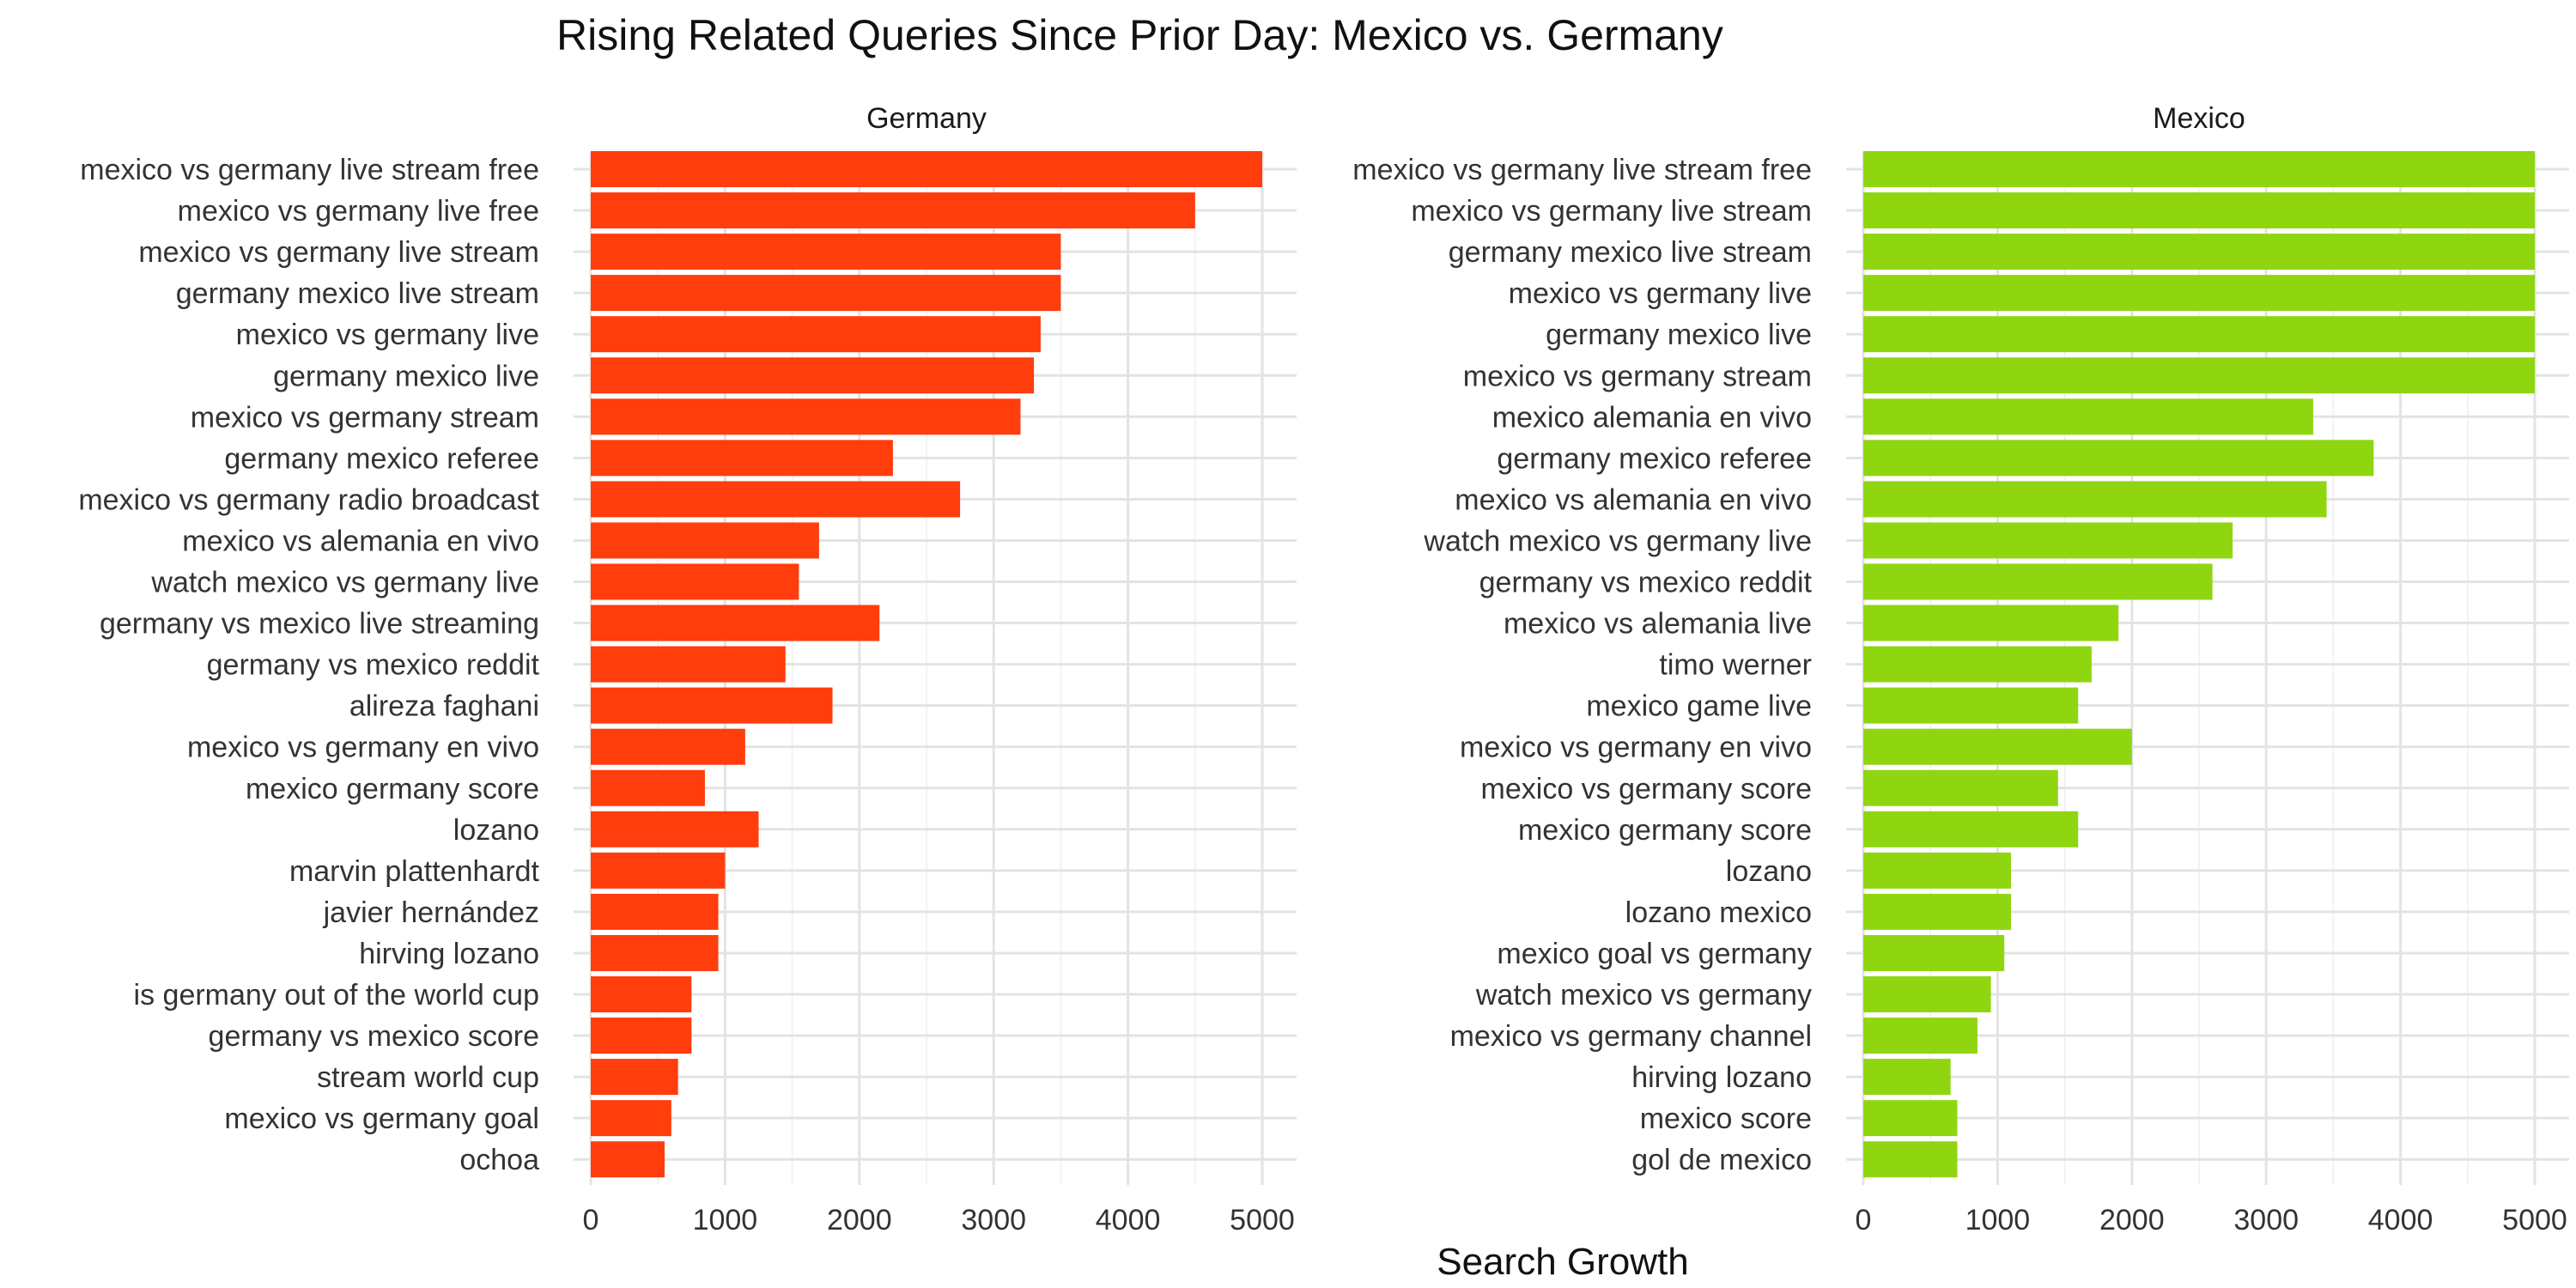 The width and height of the screenshot is (2576, 1288). Describe the element at coordinates (1643, 995) in the screenshot. I see `category-label: watch mexico vs germany` at that location.